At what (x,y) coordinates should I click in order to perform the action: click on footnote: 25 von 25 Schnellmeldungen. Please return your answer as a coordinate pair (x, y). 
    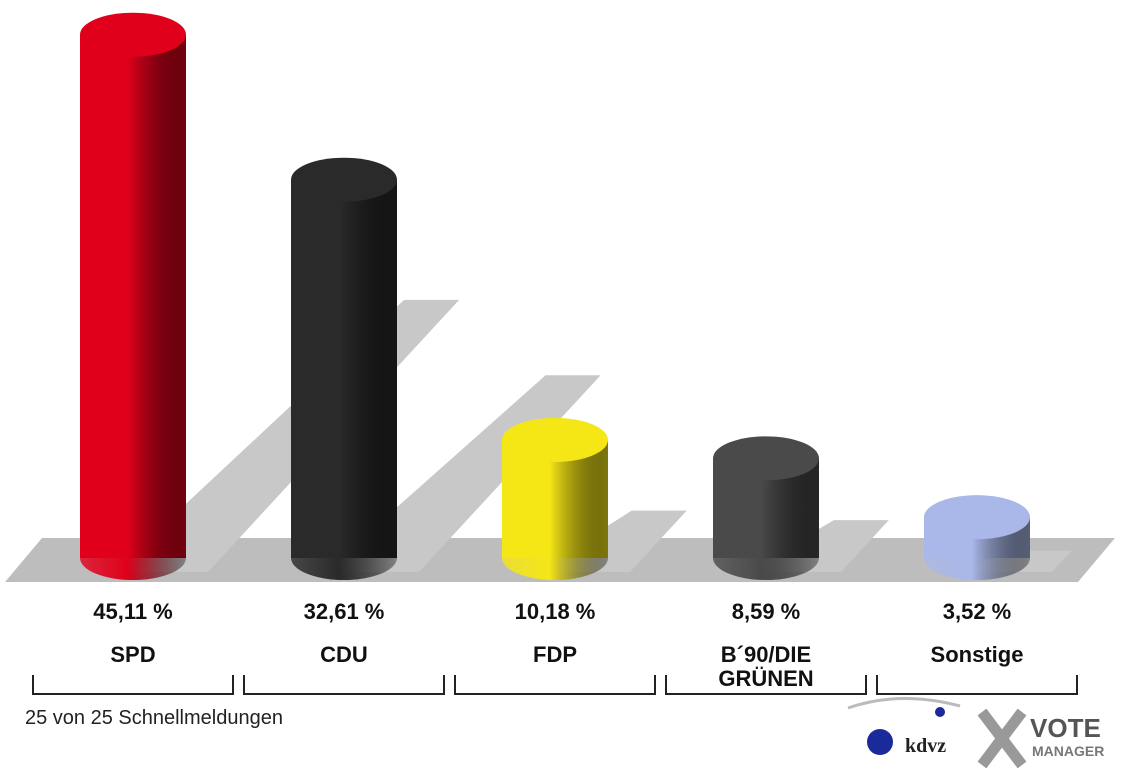
    Looking at the image, I should click on (154, 718).